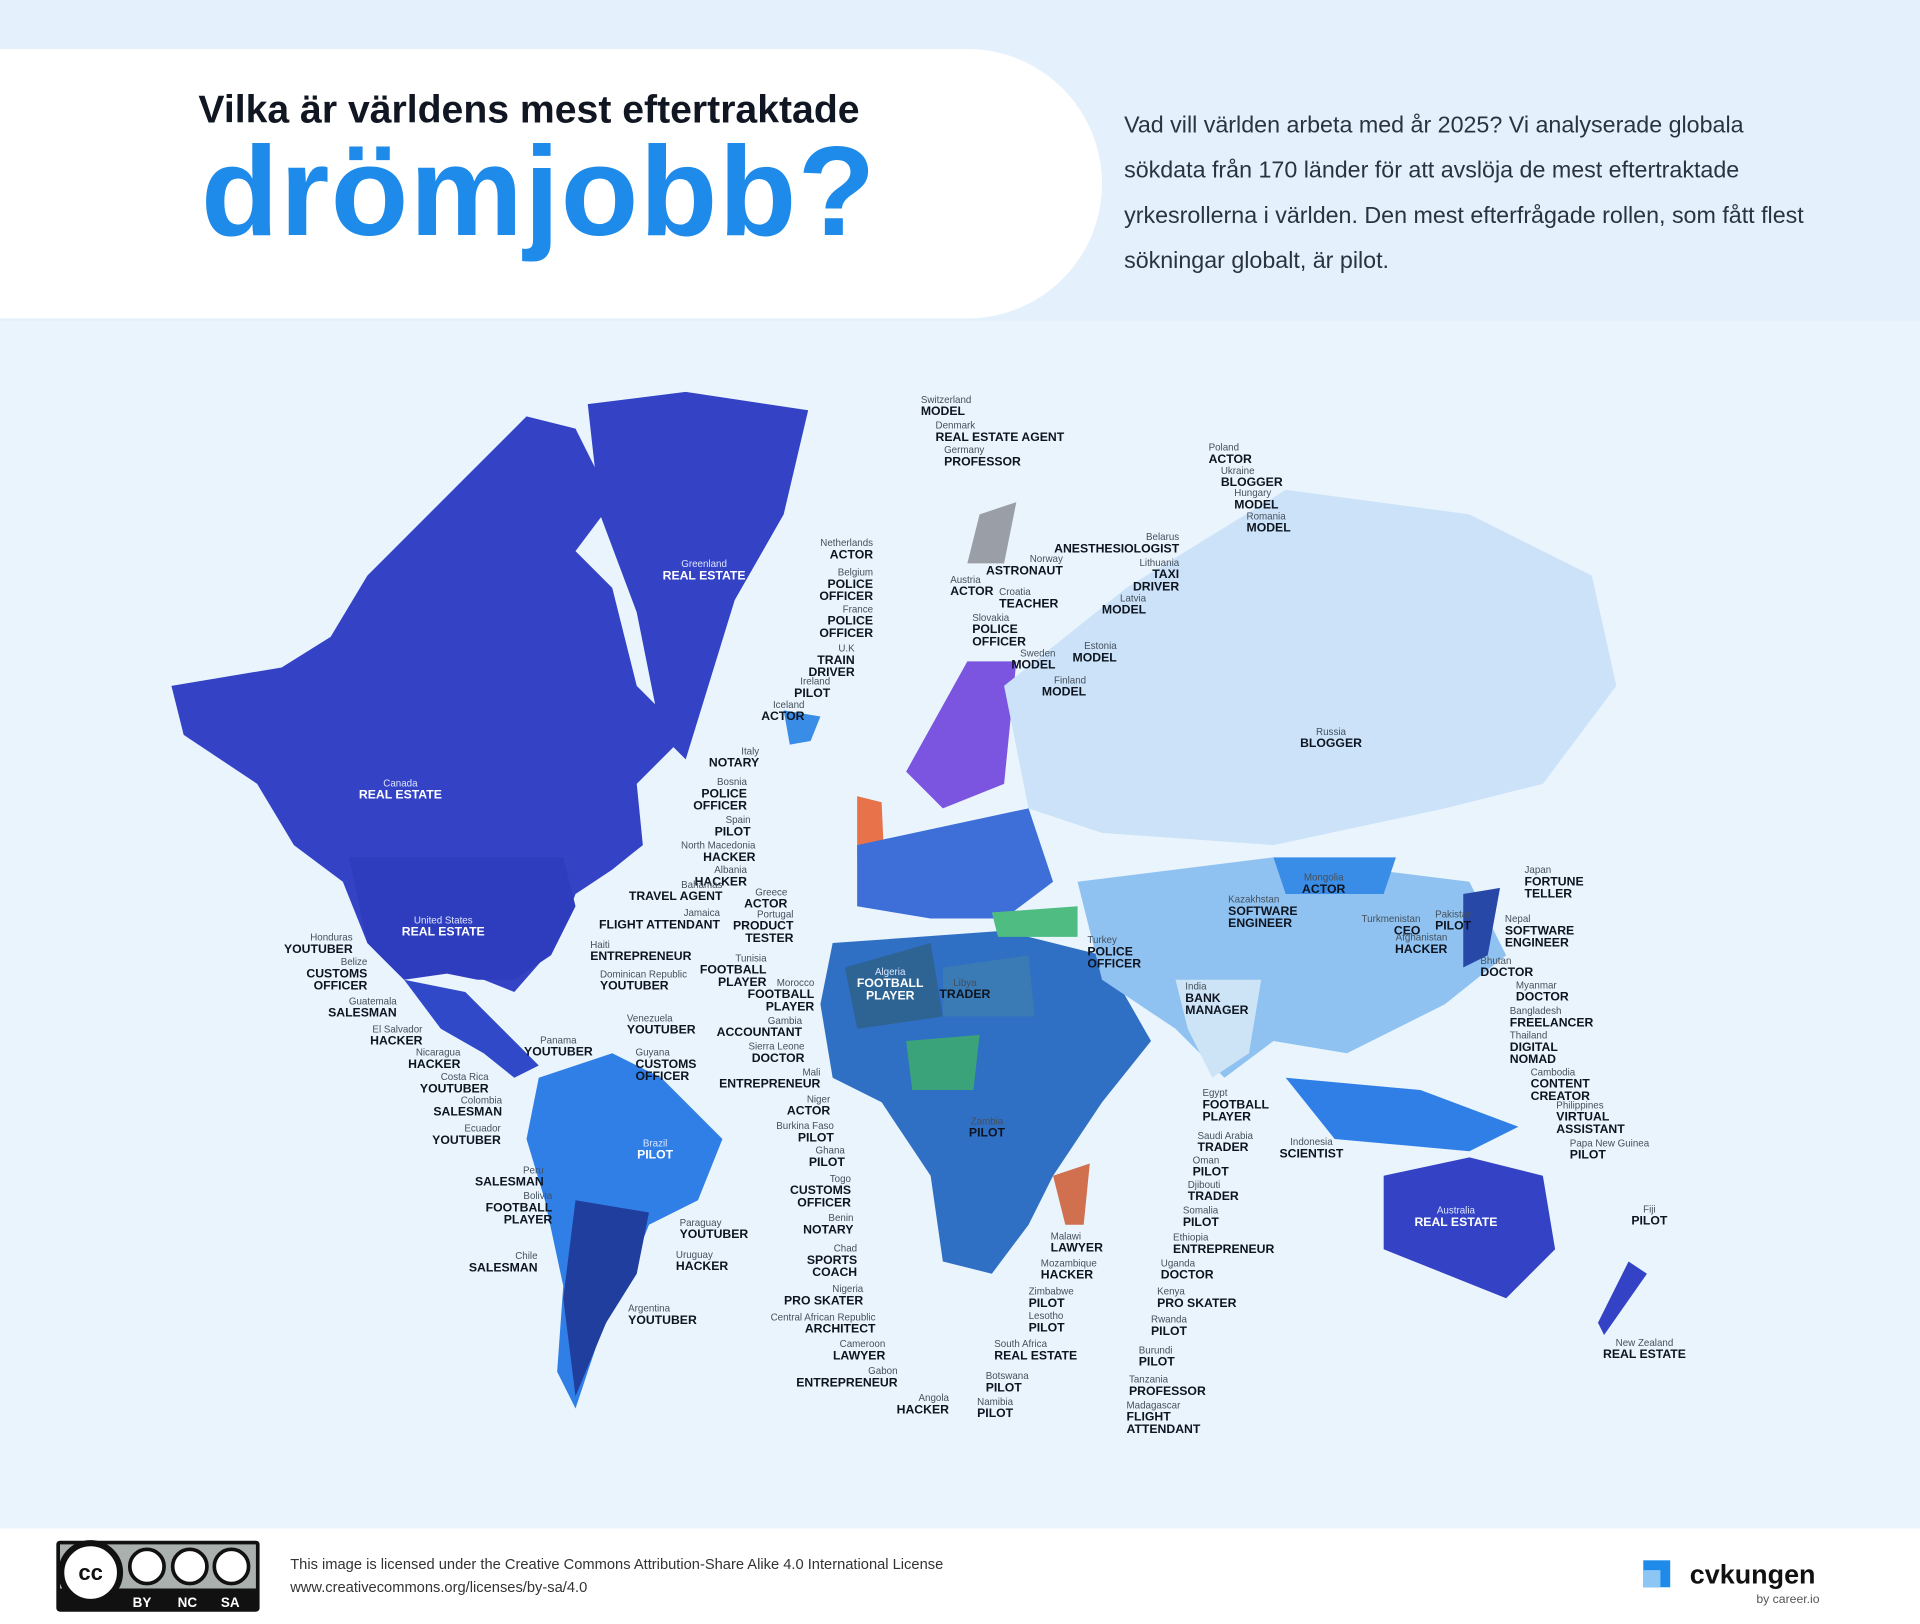 The height and width of the screenshot is (1624, 1920). What do you see at coordinates (890, 995) in the screenshot?
I see `job-title-line: PLAYER` at bounding box center [890, 995].